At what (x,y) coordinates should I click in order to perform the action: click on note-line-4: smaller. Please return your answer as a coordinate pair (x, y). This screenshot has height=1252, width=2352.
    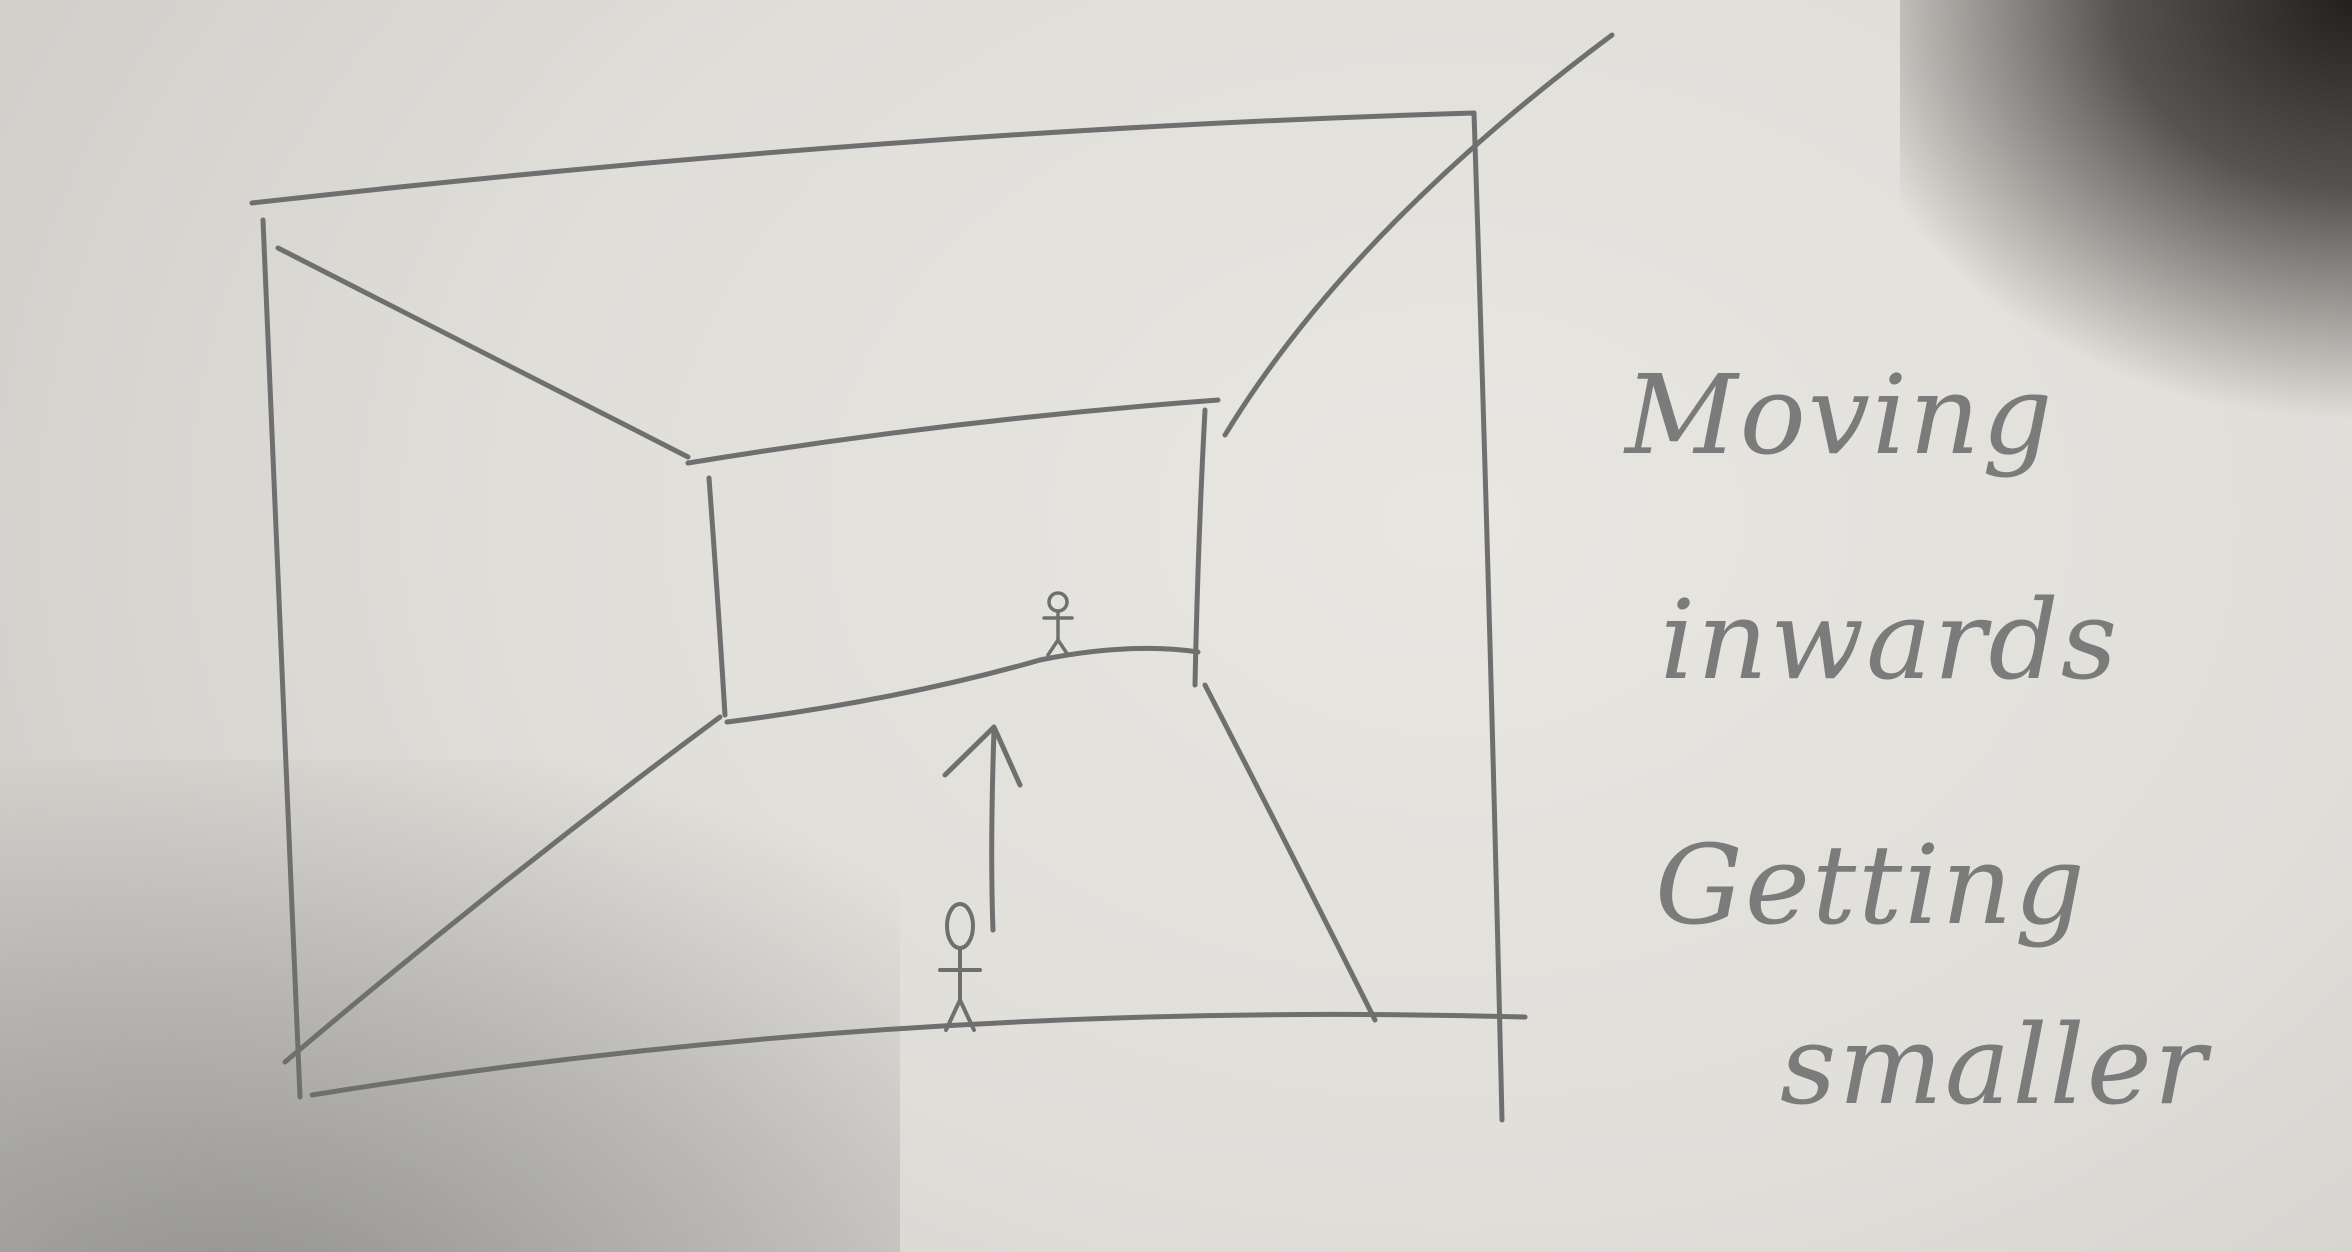
    Looking at the image, I should click on (1994, 1065).